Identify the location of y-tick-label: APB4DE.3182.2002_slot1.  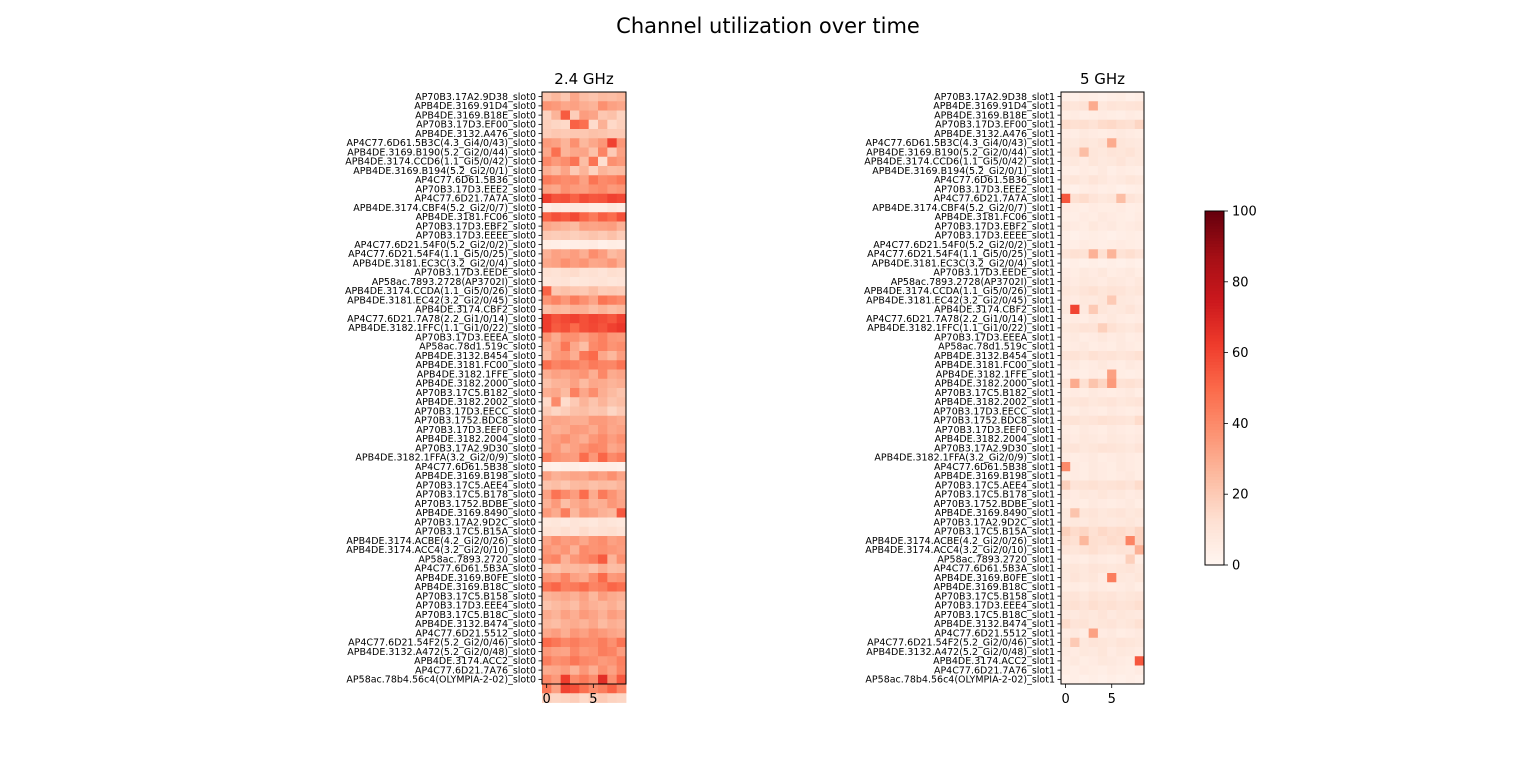
(995, 402).